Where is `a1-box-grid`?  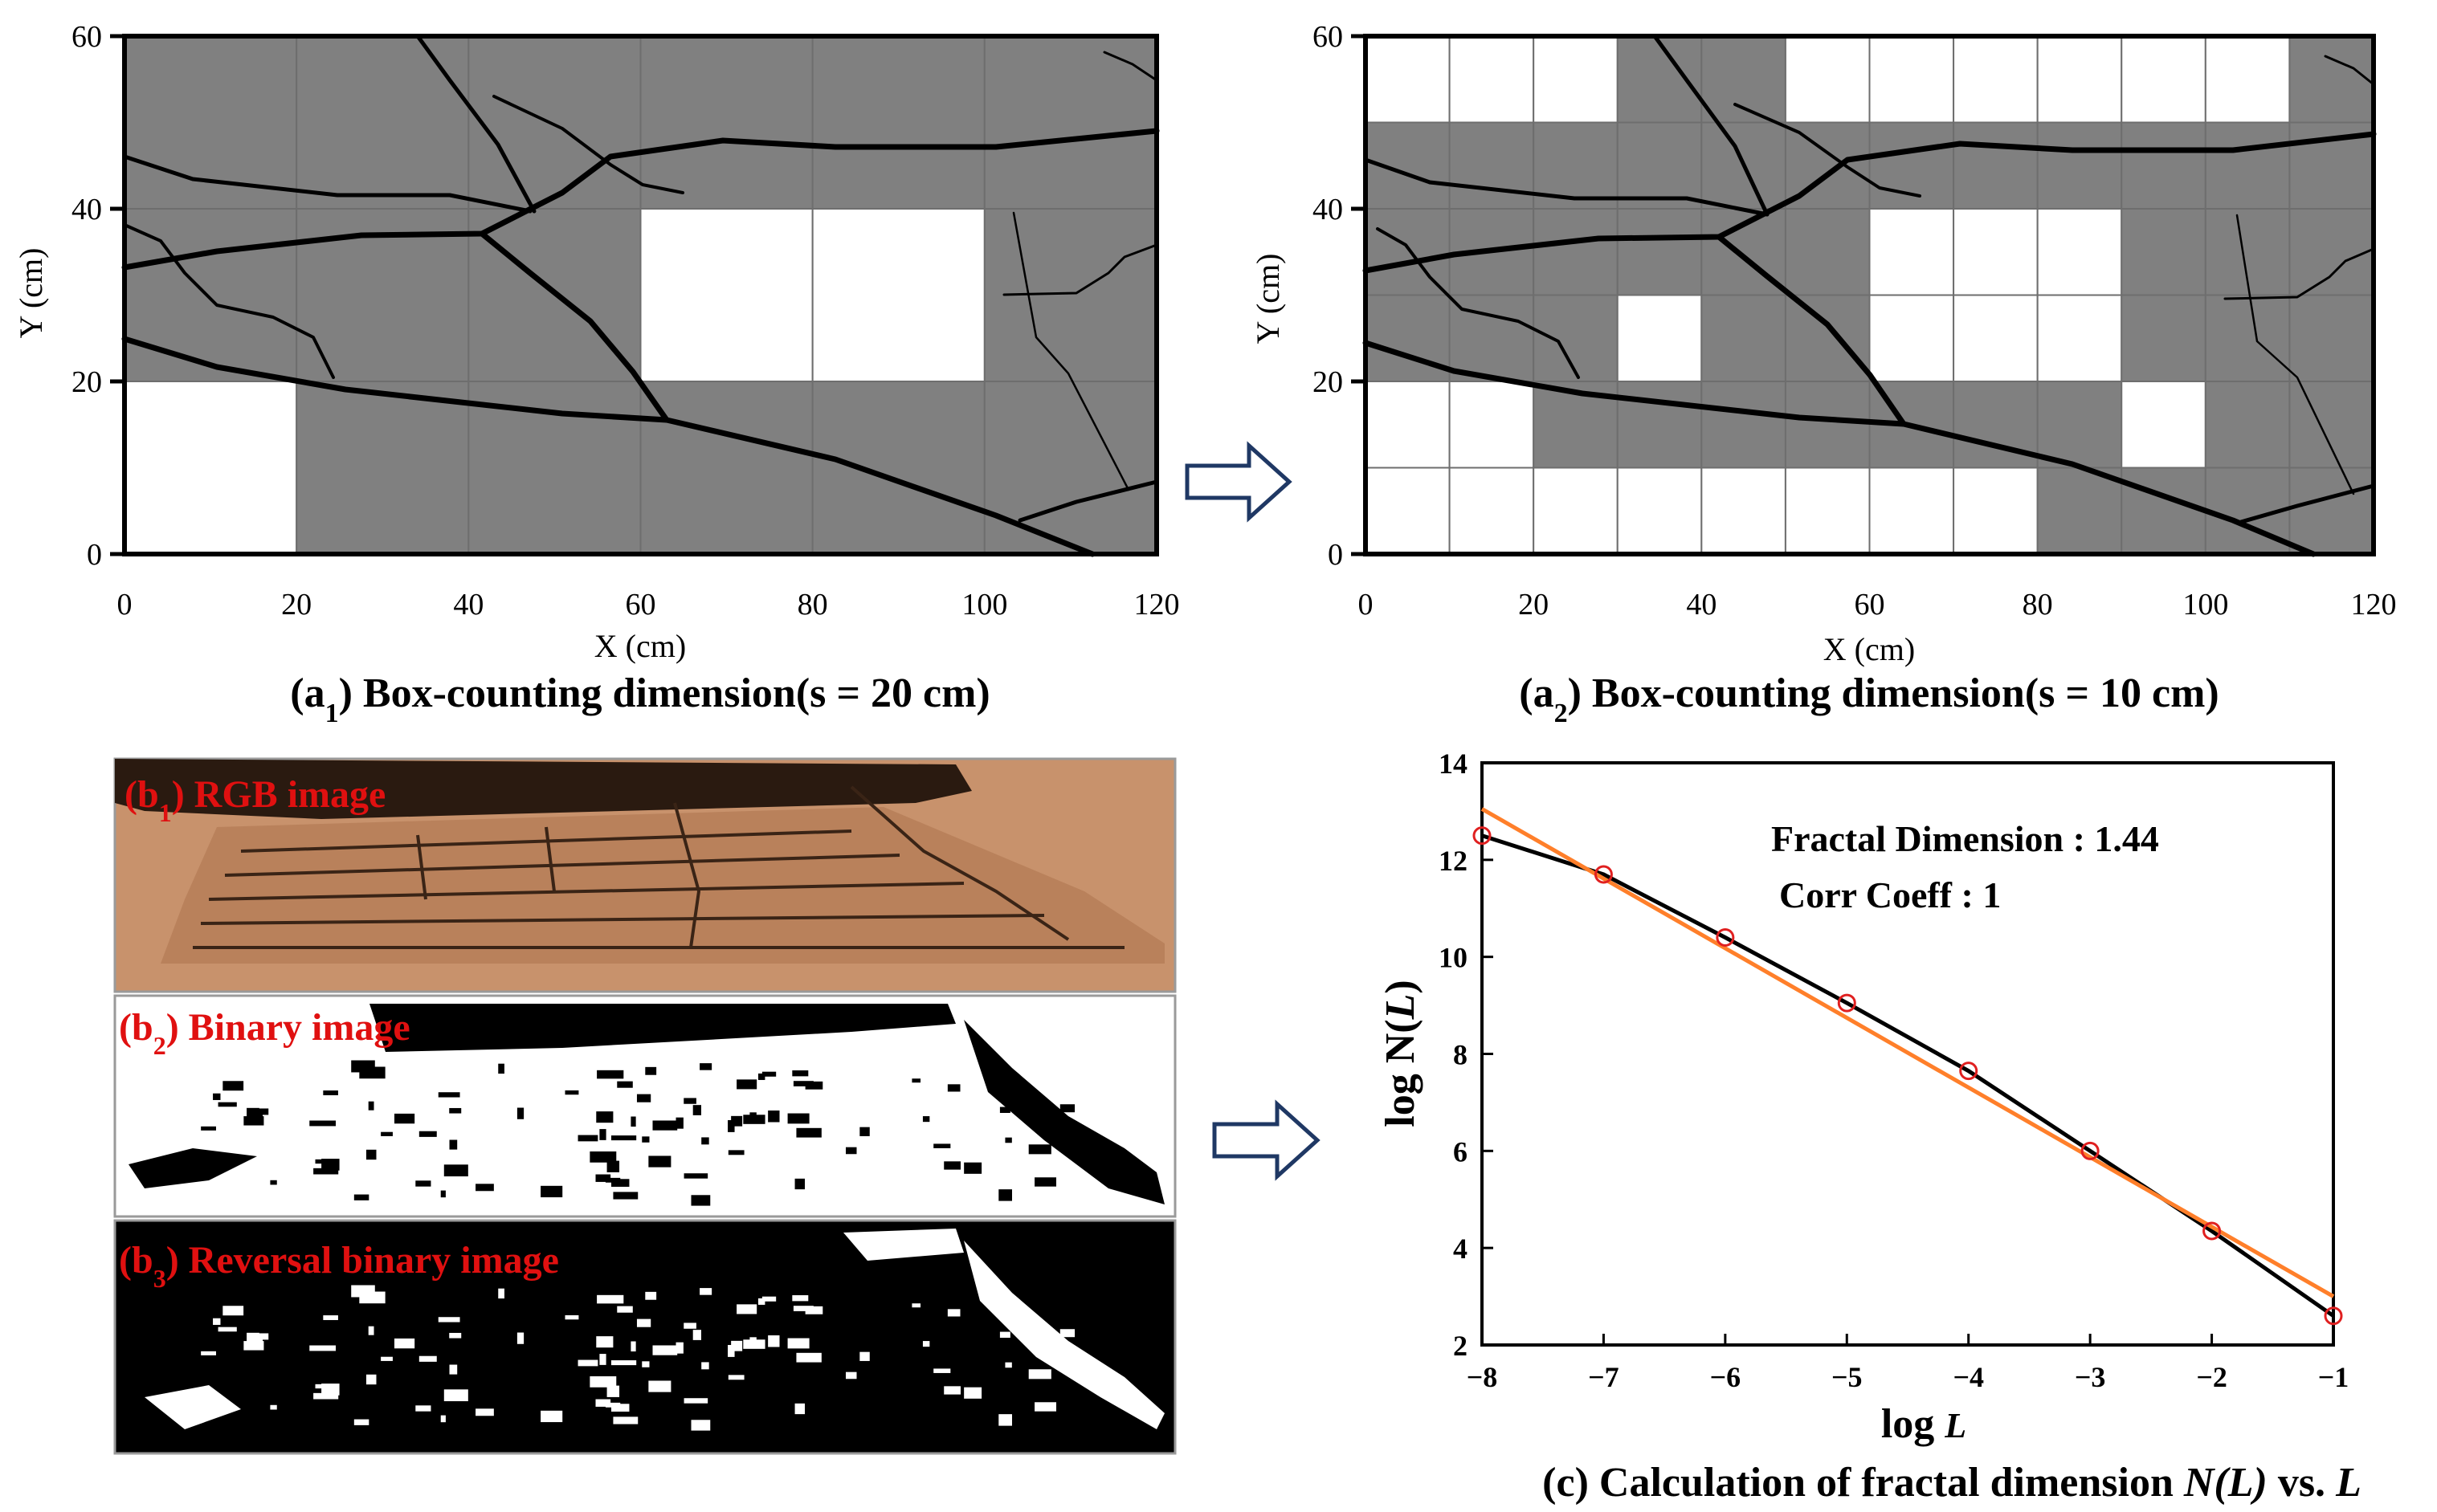 a1-box-grid is located at coordinates (641, 295).